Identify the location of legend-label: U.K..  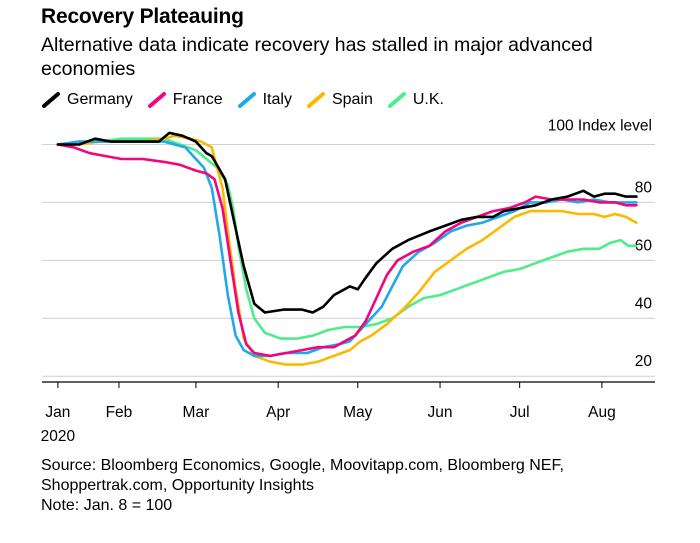
(428, 99).